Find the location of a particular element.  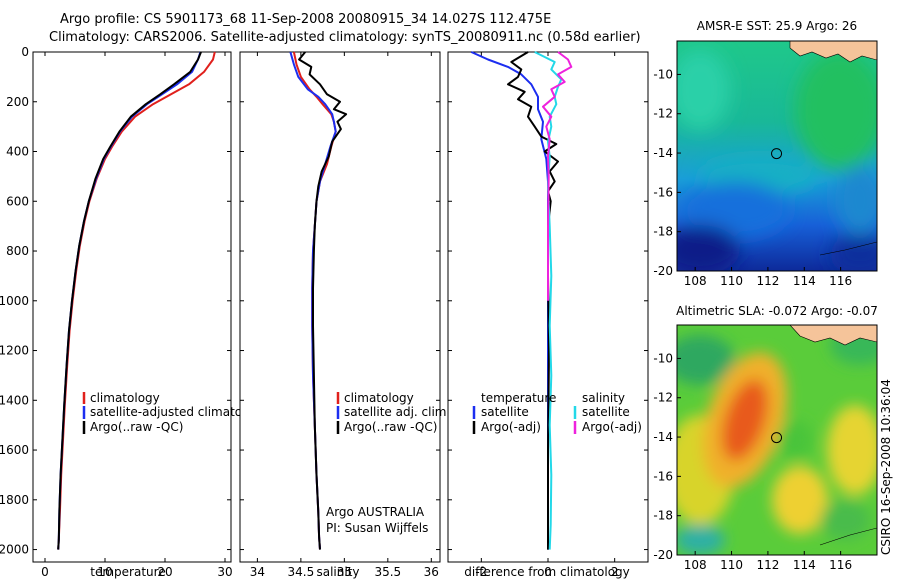

difference-xlabel: difference from climatology is located at coordinates (547, 572).